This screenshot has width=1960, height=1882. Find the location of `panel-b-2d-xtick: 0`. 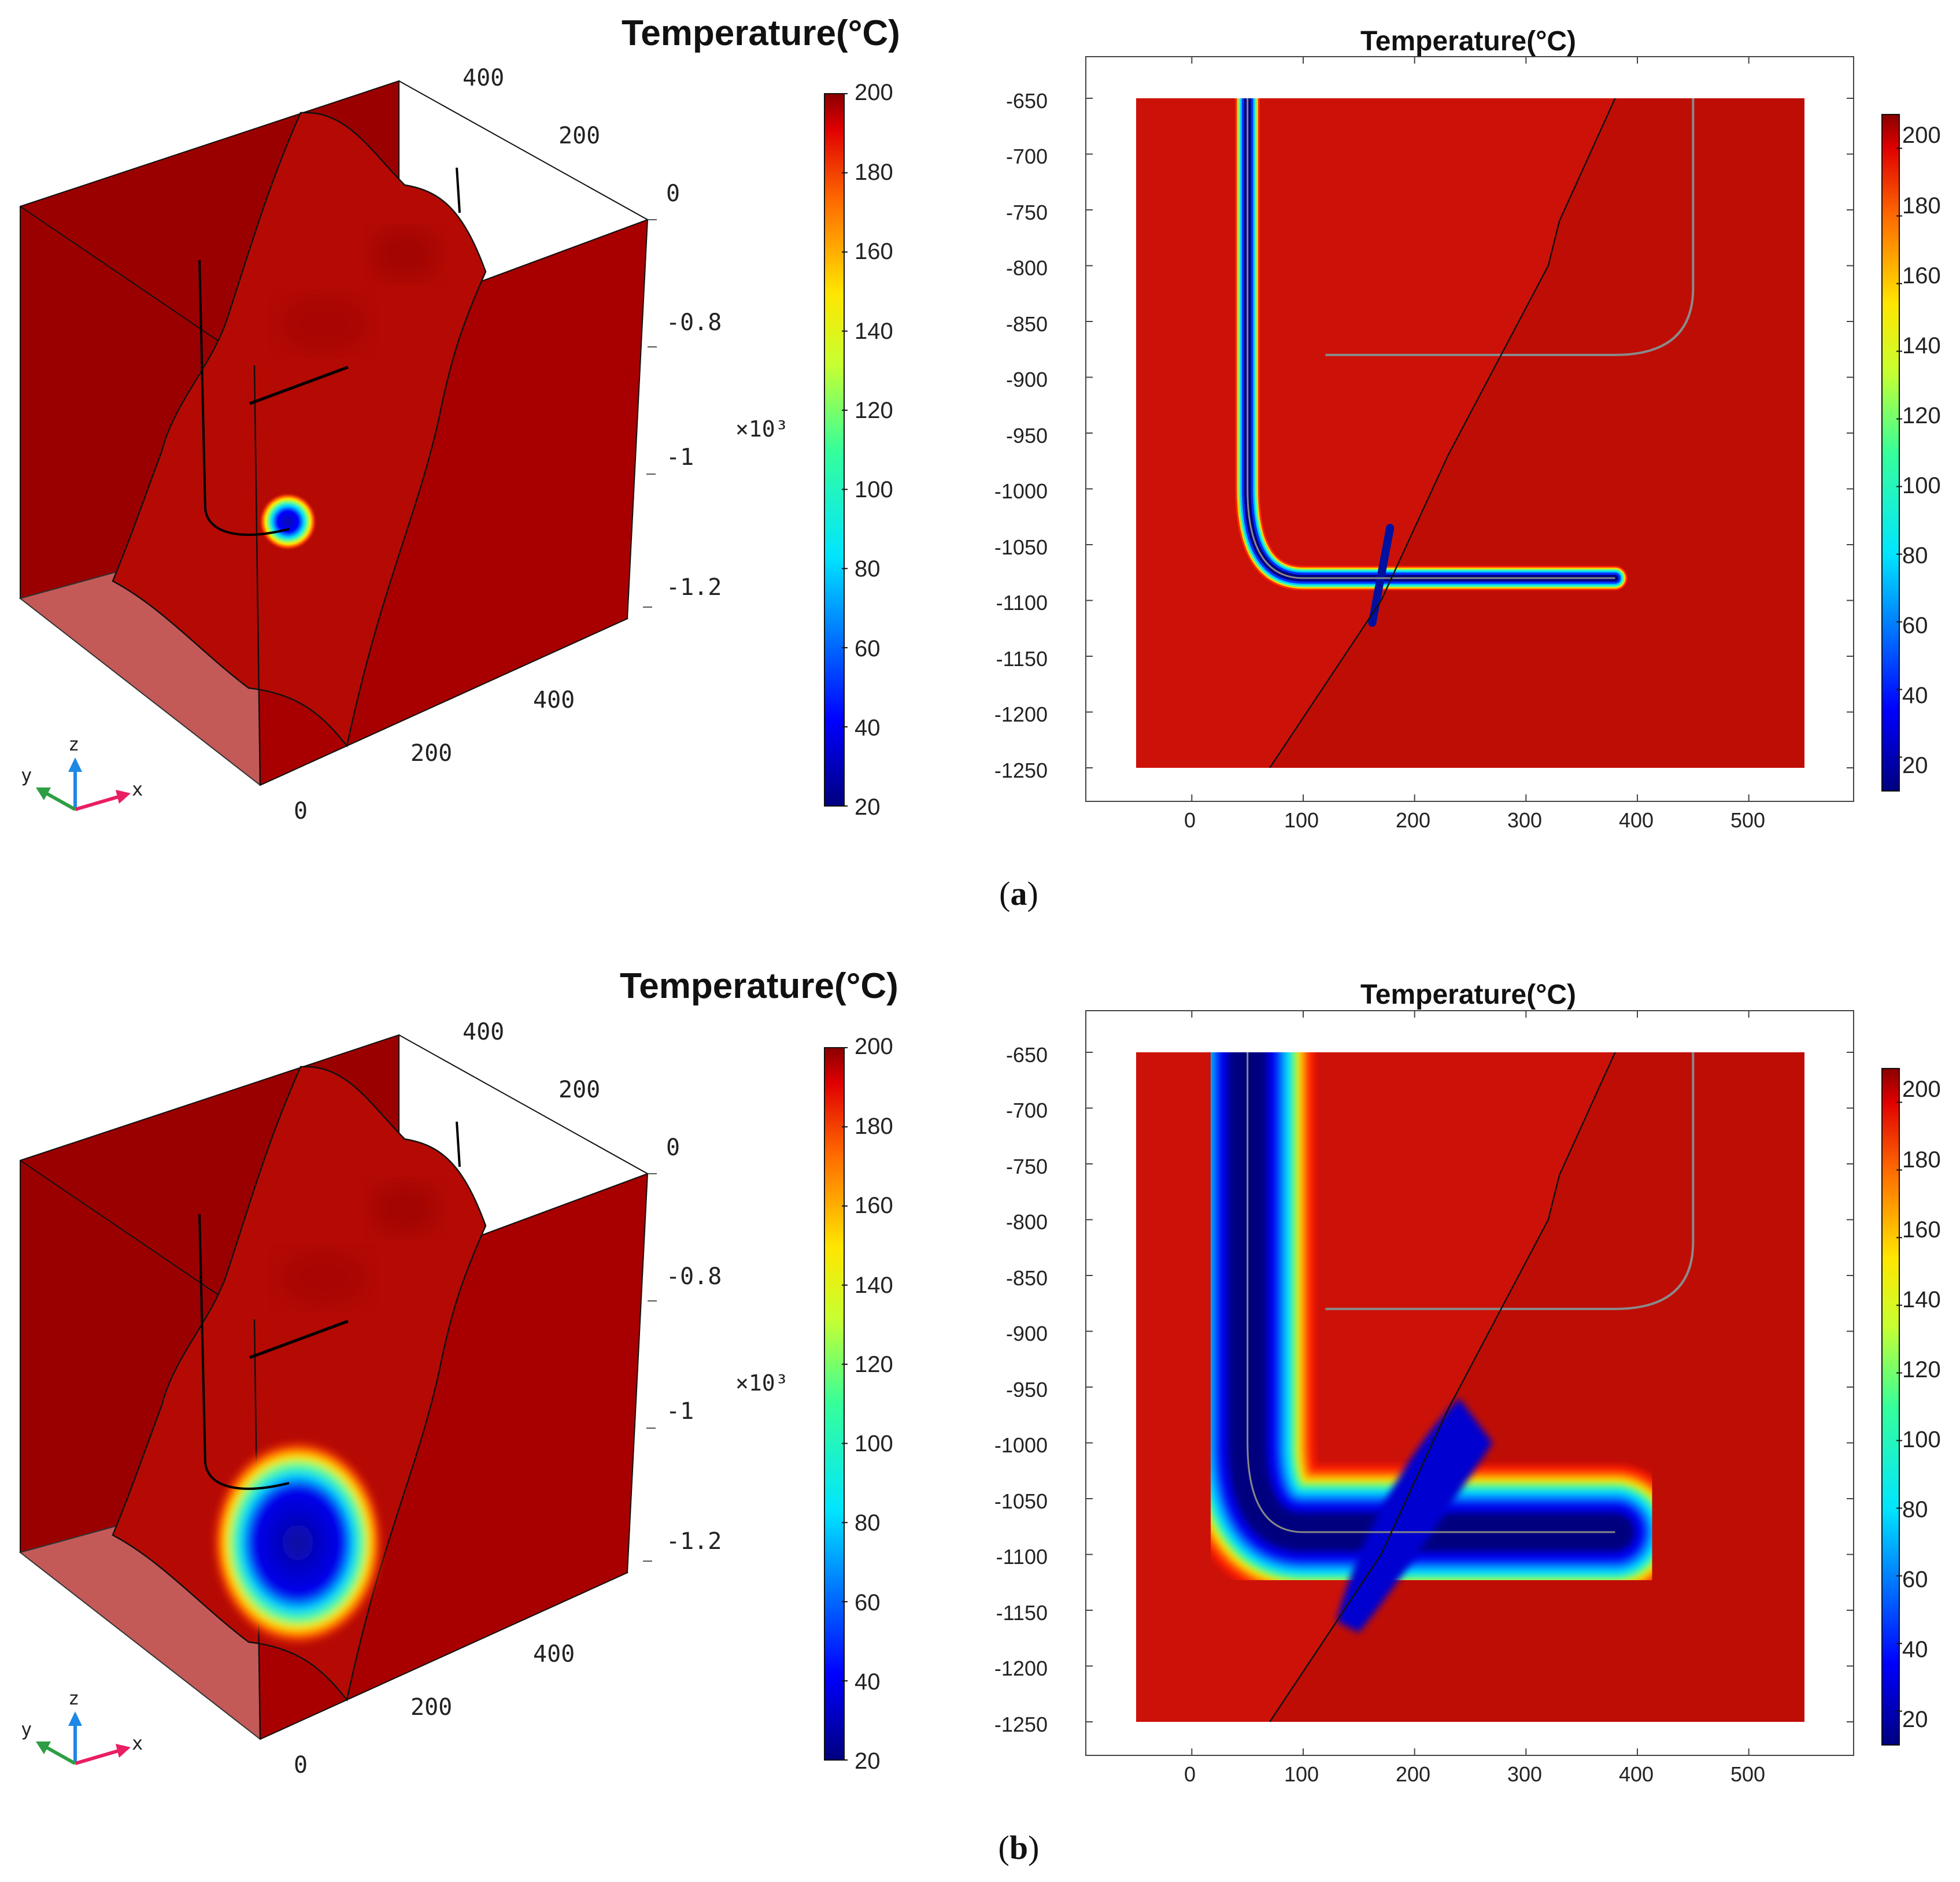

panel-b-2d-xtick: 0 is located at coordinates (1190, 1774).